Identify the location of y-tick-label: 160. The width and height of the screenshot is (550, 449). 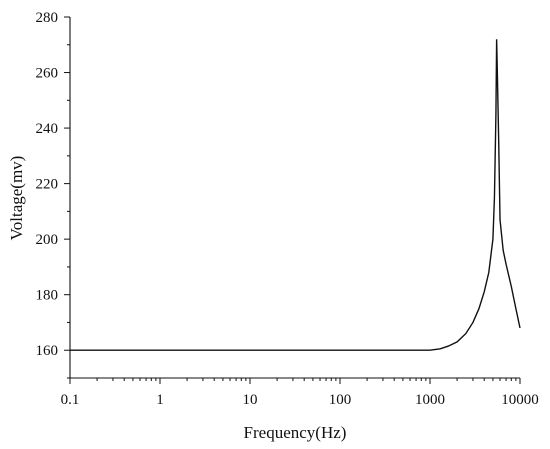
(47, 351).